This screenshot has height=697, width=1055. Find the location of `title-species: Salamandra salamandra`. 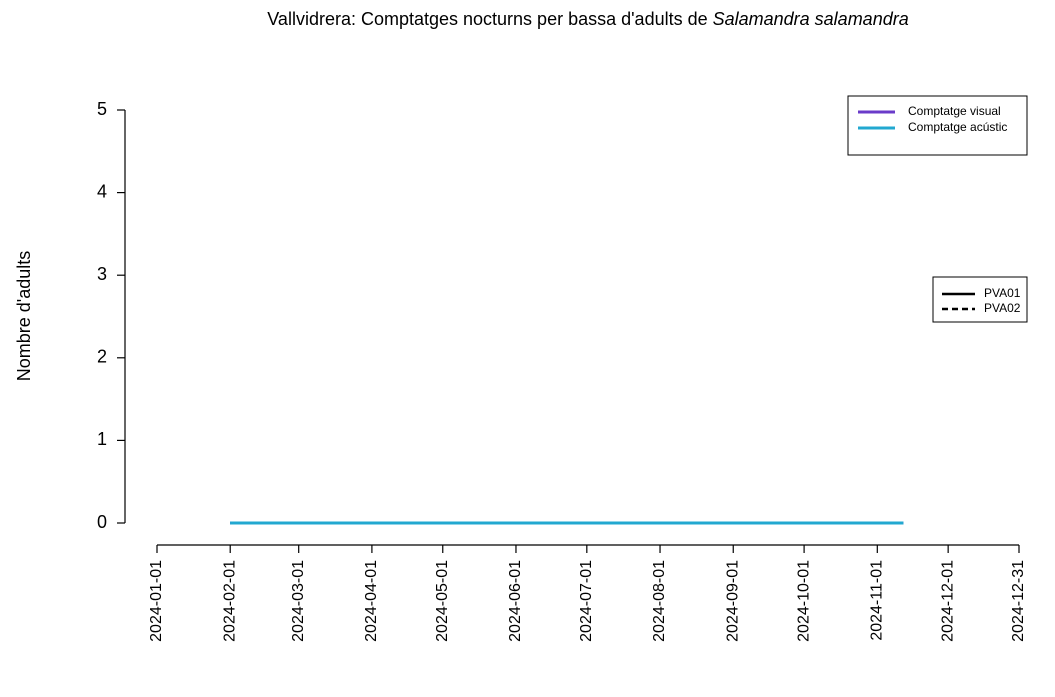

title-species: Salamandra salamandra is located at coordinates (811, 19).